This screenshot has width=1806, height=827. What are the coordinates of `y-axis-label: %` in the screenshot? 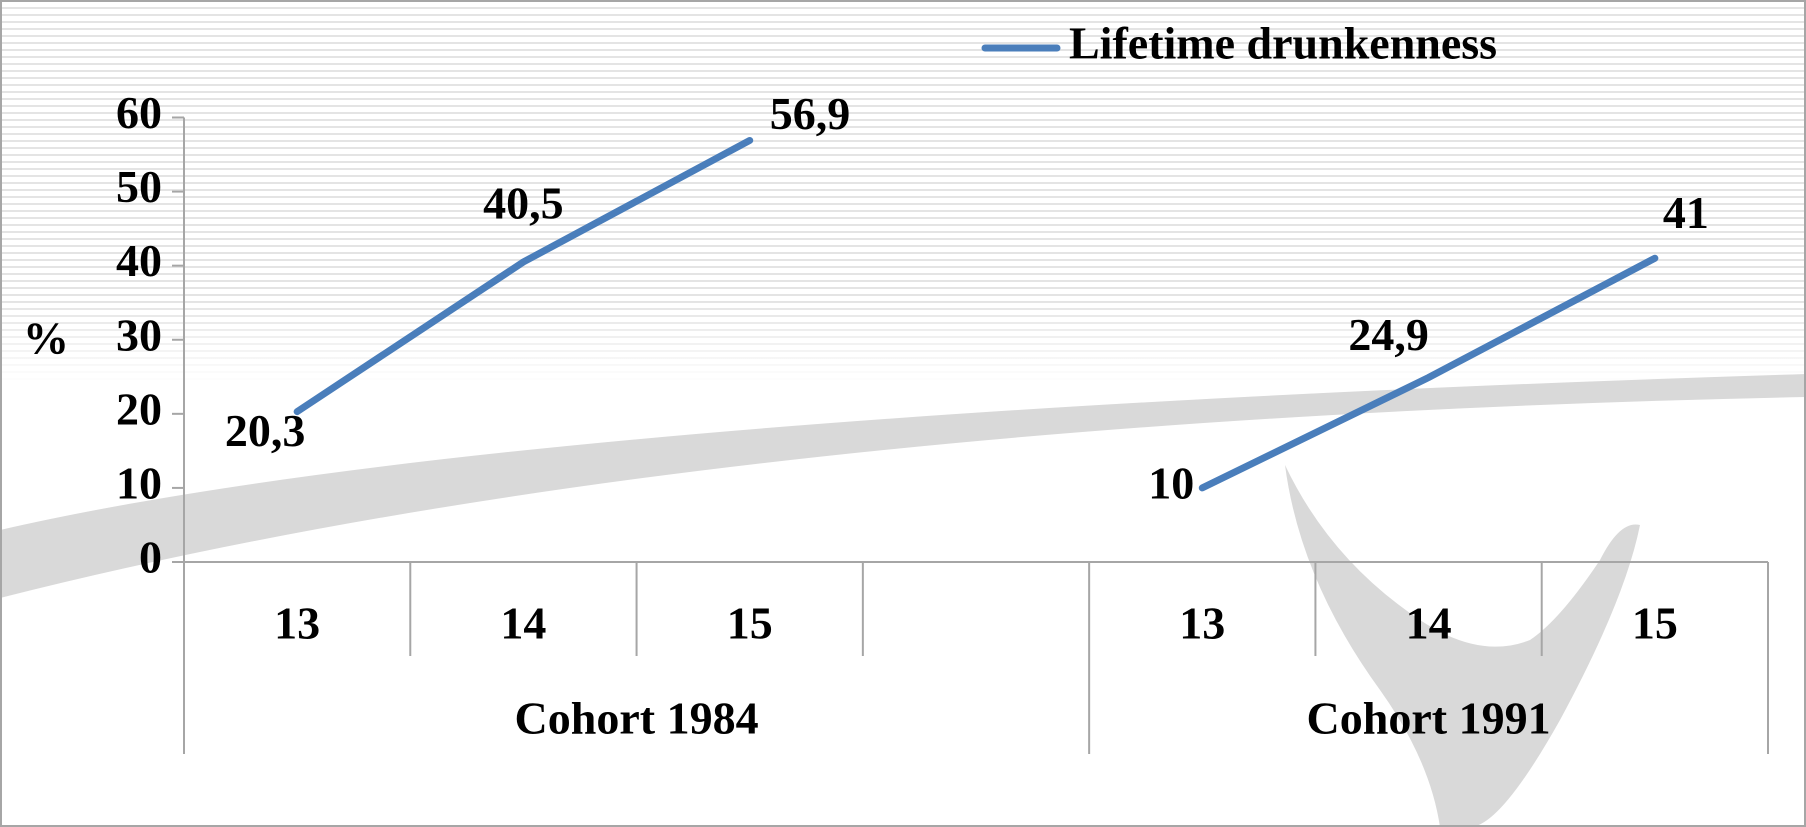 It's located at (46, 338).